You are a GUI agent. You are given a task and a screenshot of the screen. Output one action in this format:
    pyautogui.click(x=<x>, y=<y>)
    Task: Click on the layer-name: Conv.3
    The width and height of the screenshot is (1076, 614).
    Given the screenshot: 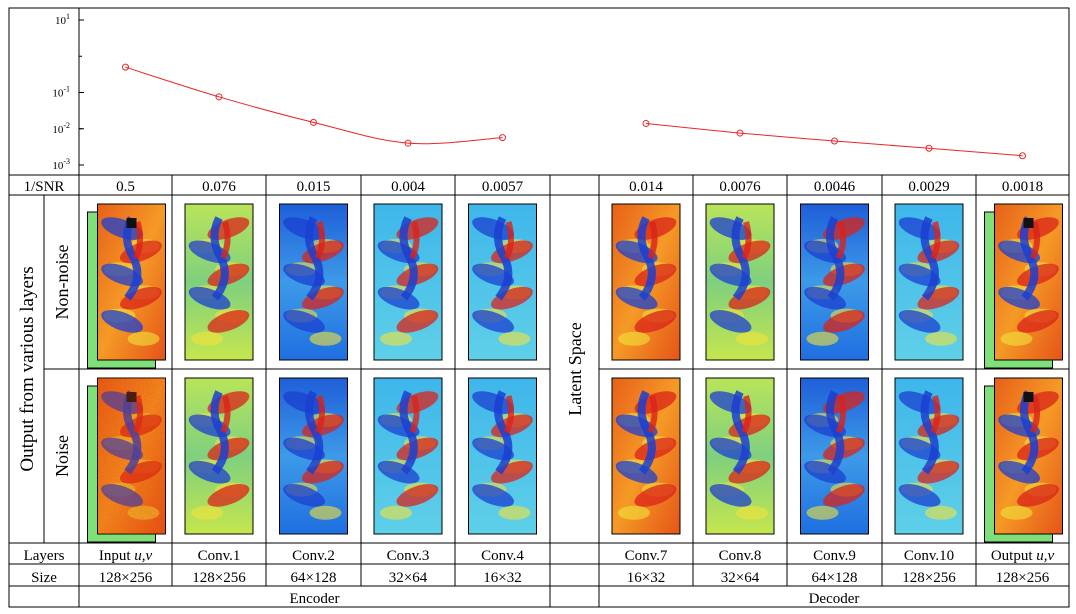 What is the action you would take?
    pyautogui.click(x=408, y=556)
    